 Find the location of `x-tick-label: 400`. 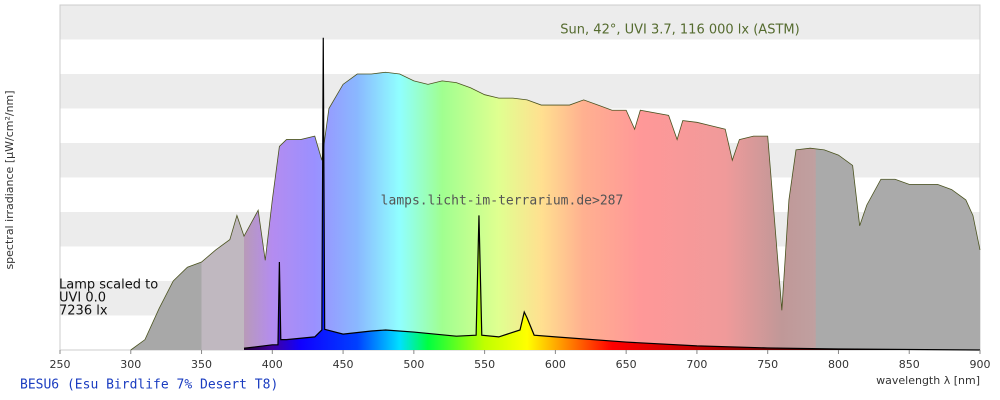

x-tick-label: 400 is located at coordinates (272, 364).